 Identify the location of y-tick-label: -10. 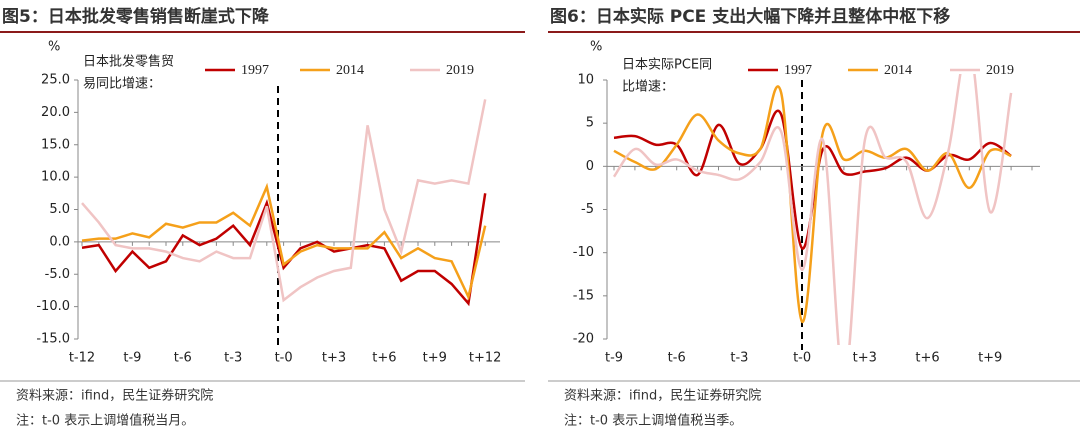
(583, 252).